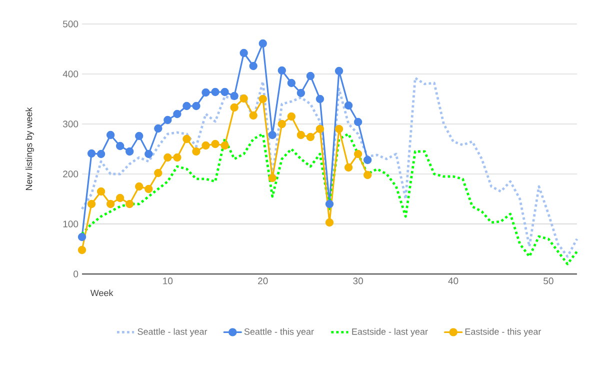 This screenshot has width=600, height=371. What do you see at coordinates (76, 274) in the screenshot?
I see `y-tick-label: 0` at bounding box center [76, 274].